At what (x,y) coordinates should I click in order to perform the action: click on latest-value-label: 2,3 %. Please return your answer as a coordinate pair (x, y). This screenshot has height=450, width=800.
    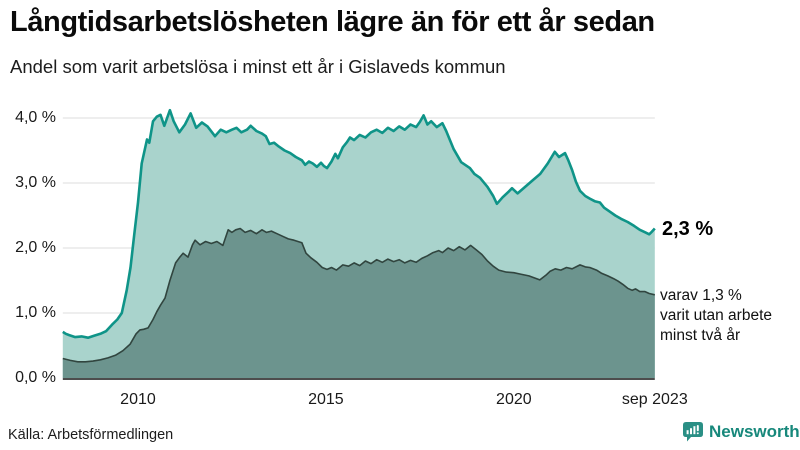
    Looking at the image, I should click on (688, 229).